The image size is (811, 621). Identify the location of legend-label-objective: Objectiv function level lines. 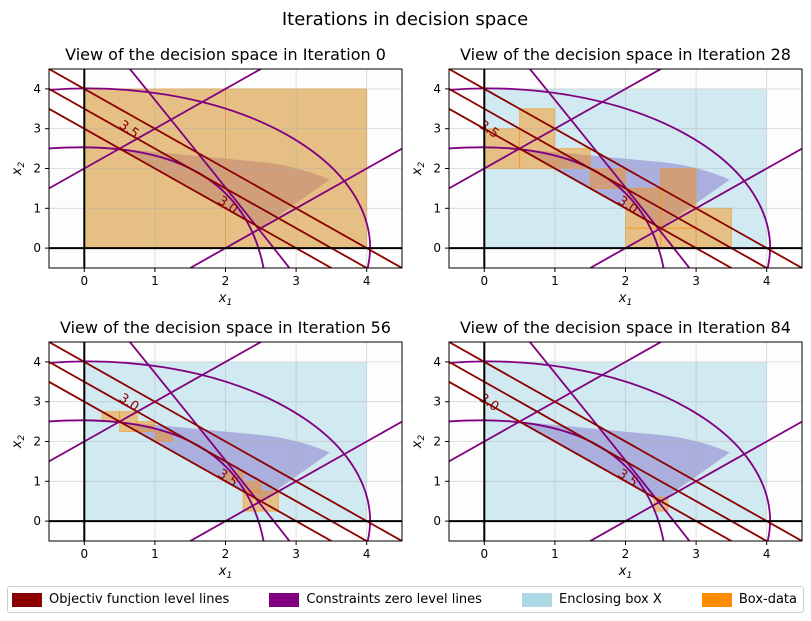
(139, 599).